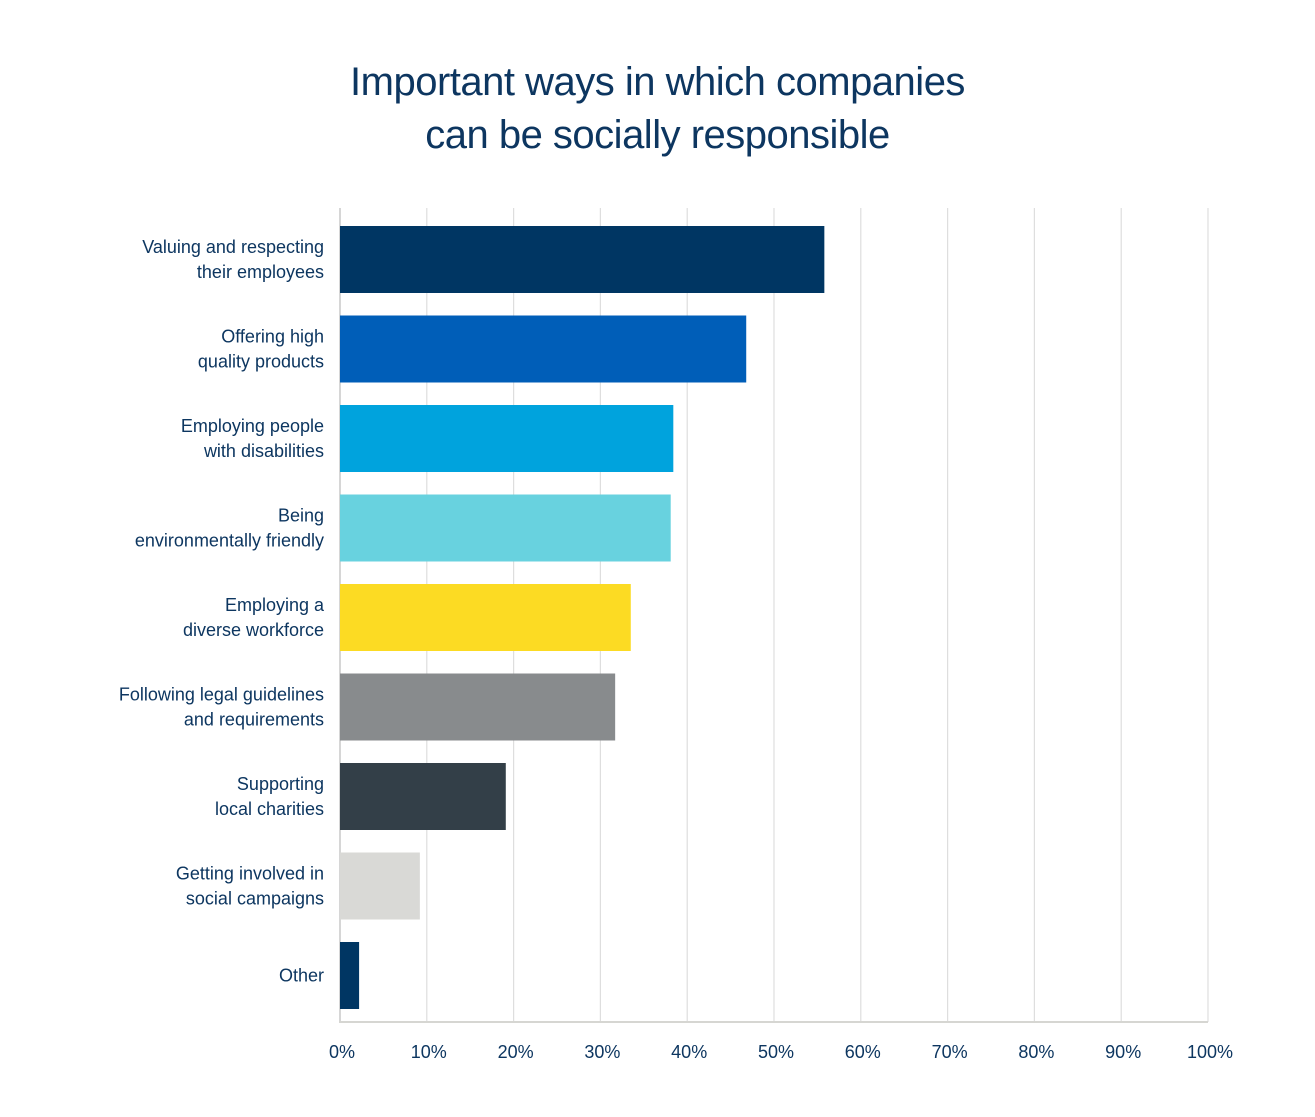  Describe the element at coordinates (255, 899) in the screenshot. I see `category-label-line: social campaigns` at that location.